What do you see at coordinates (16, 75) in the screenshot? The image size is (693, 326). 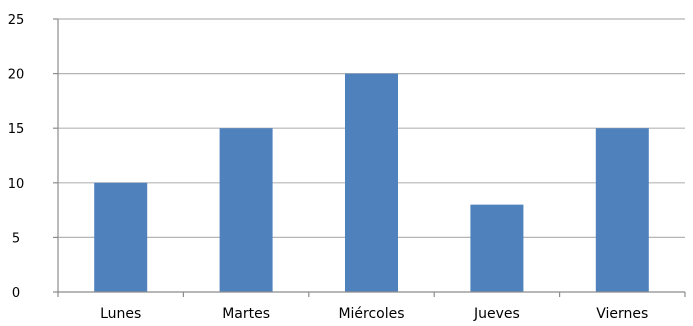 I see `y-tick-label: 20` at bounding box center [16, 75].